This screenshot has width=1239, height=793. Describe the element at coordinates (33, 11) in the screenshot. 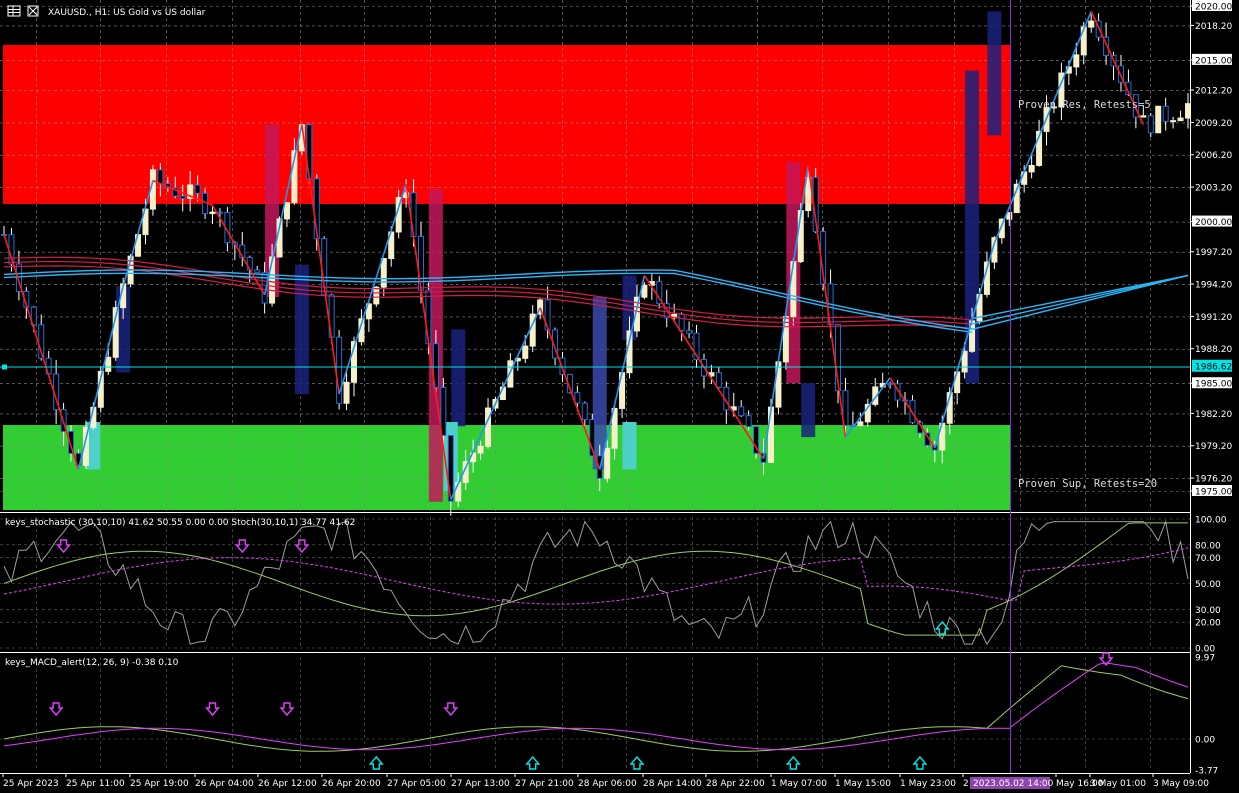

I see `chart-mode-icon` at that location.